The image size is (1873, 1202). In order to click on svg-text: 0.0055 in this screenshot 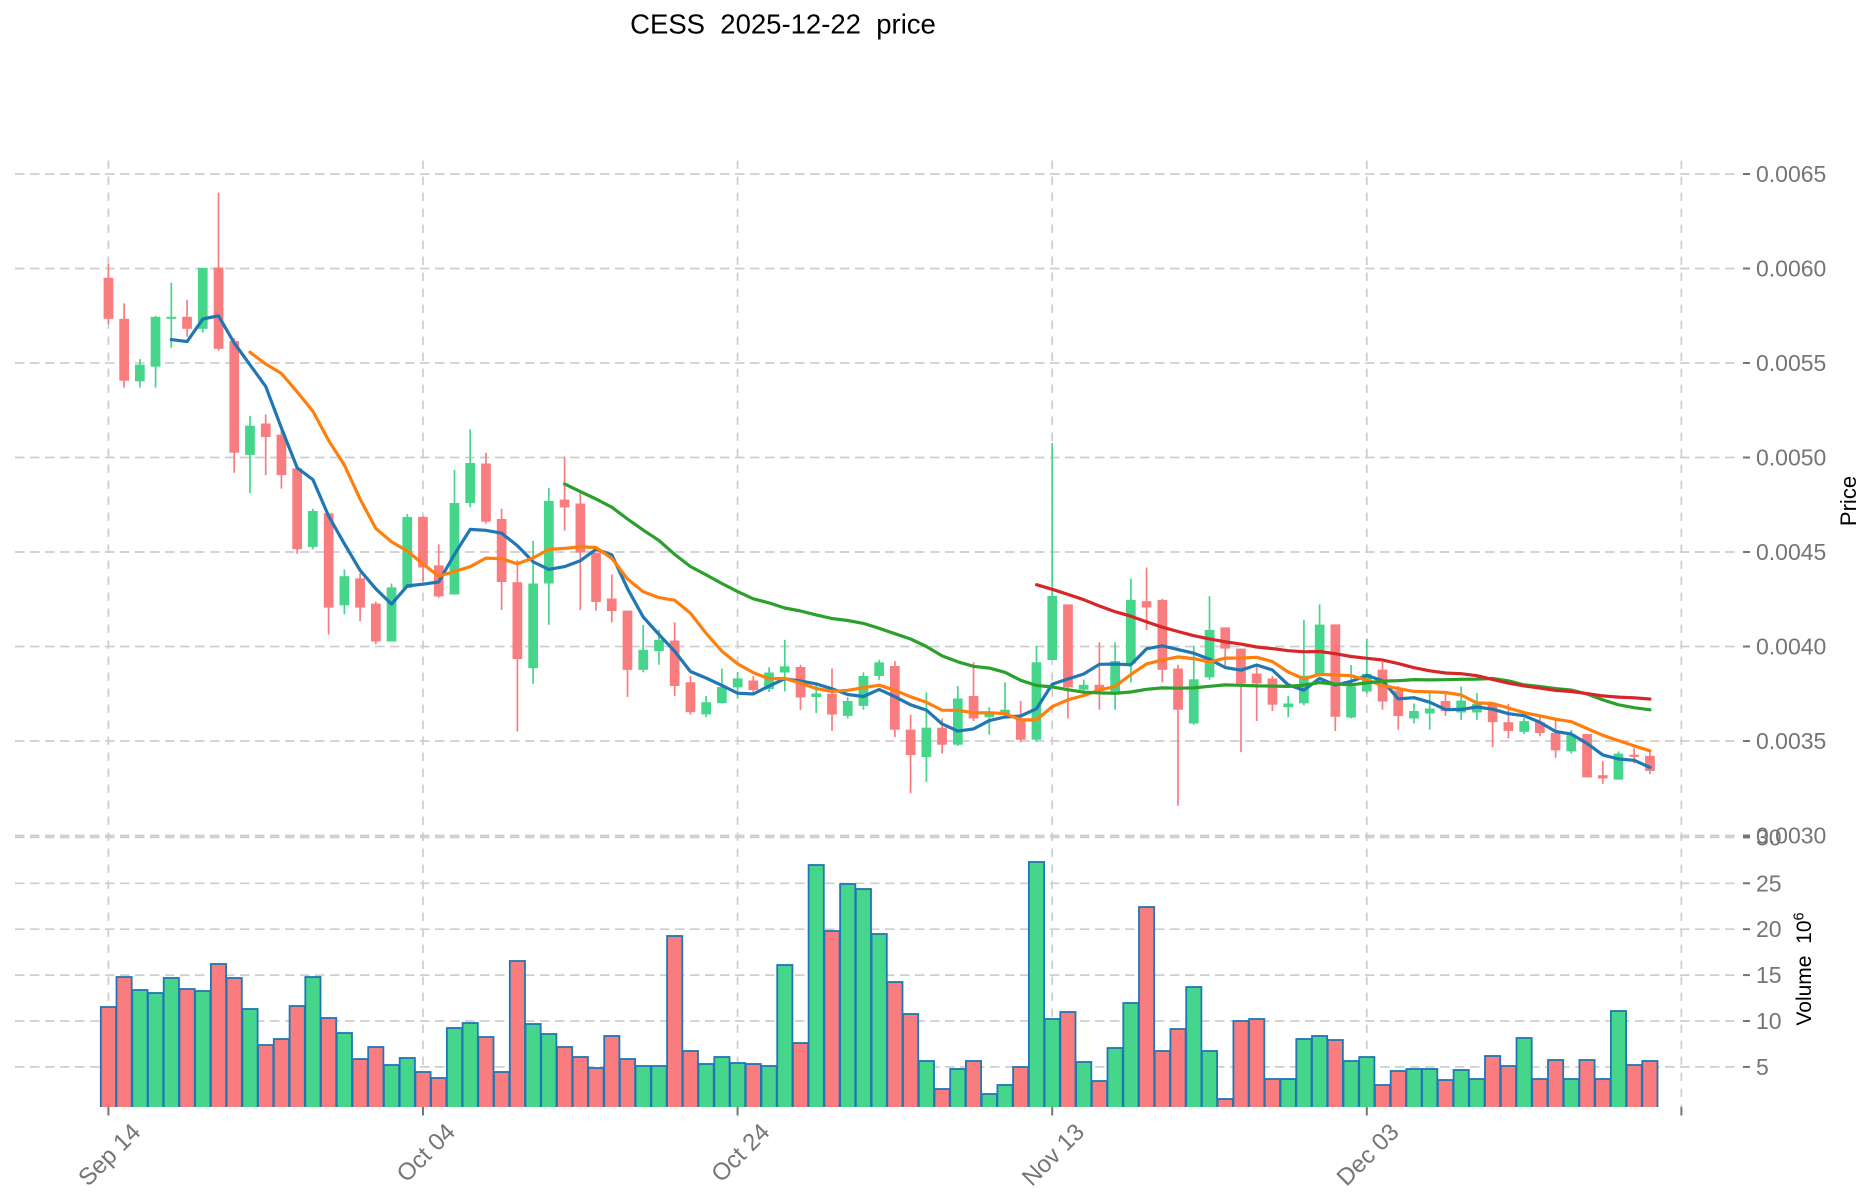, I will do `click(1791, 363)`.